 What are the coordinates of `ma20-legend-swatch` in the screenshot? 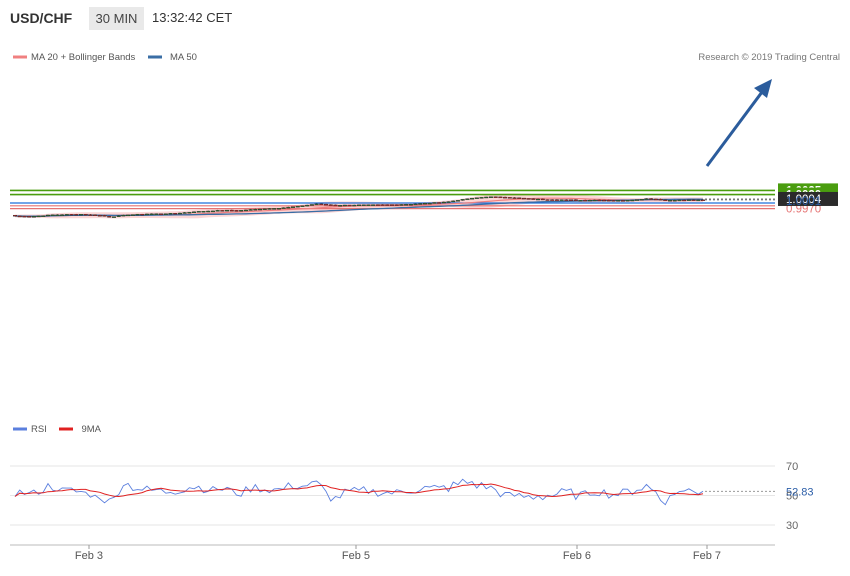 It's located at (20, 57).